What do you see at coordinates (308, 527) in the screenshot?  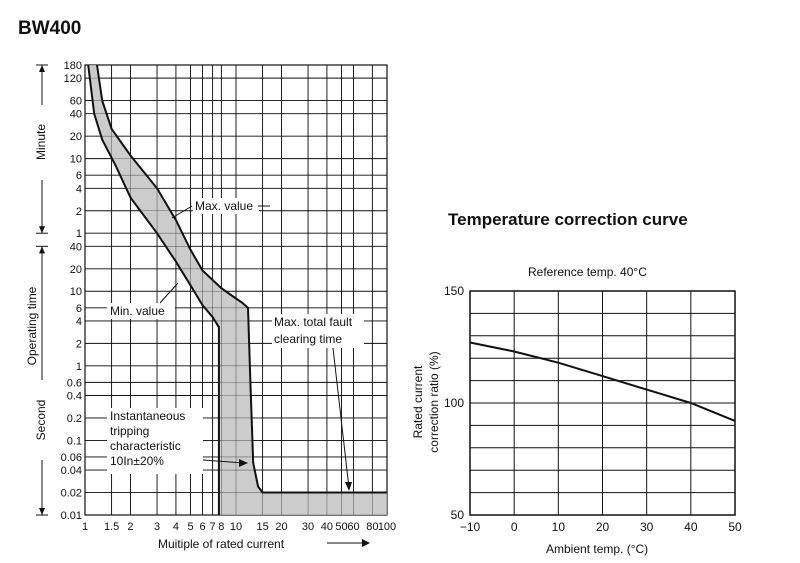 I see `trip-x-tick-label: 30` at bounding box center [308, 527].